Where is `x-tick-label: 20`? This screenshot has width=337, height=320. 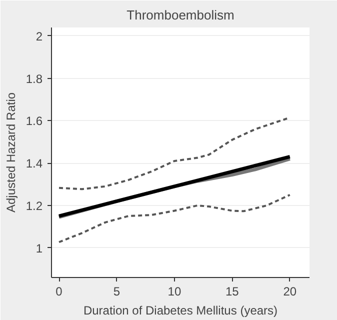 x-tick-label: 20 is located at coordinates (290, 291).